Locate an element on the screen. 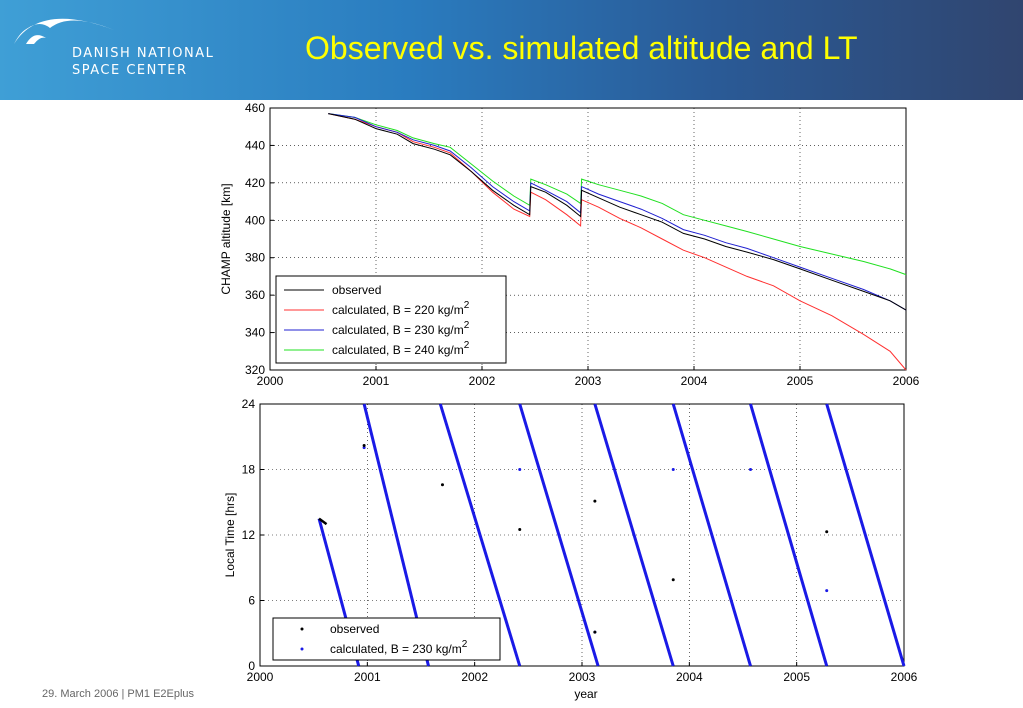 Image resolution: width=1023 pixels, height=708 pixels. y-axis-label: CHAMP altitude [km] is located at coordinates (226, 238).